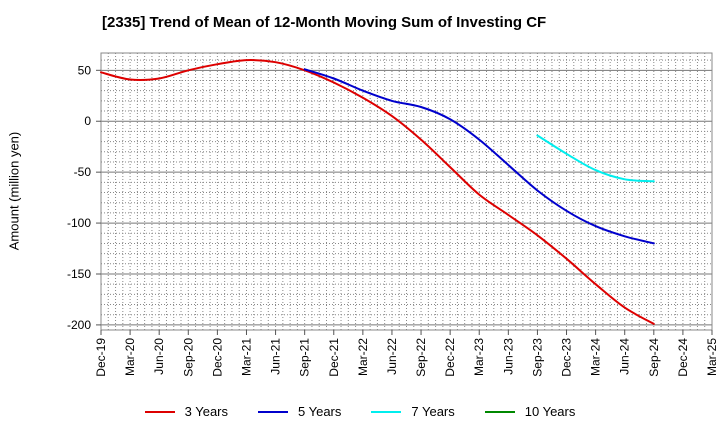  What do you see at coordinates (392, 356) in the screenshot?
I see `x-tick-label: Jun-22` at bounding box center [392, 356].